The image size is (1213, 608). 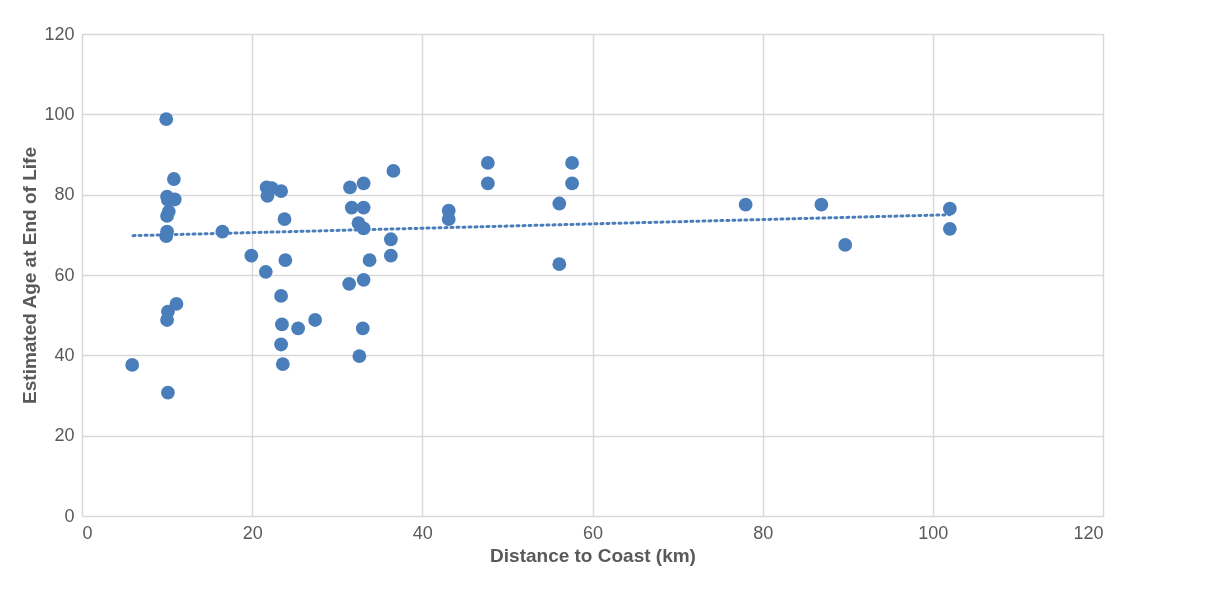 I want to click on y-tick-label: 40, so click(x=64, y=354).